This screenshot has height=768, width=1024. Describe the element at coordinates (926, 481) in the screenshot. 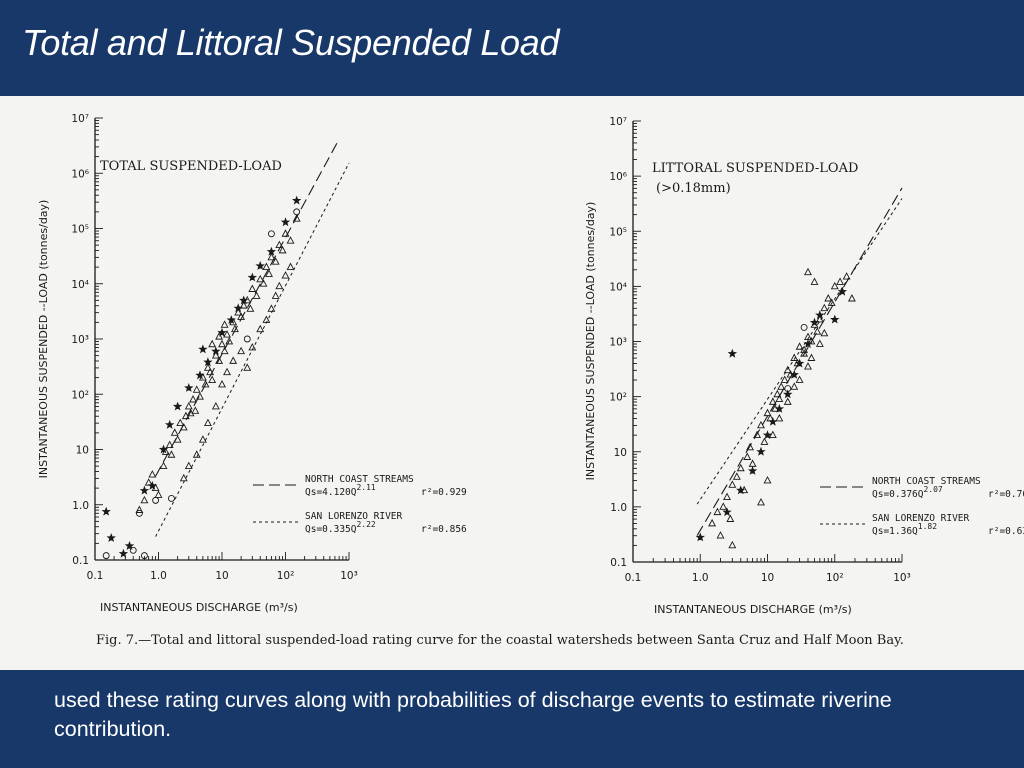

I see `legend-series-name: NORTH COAST STREAMS` at that location.